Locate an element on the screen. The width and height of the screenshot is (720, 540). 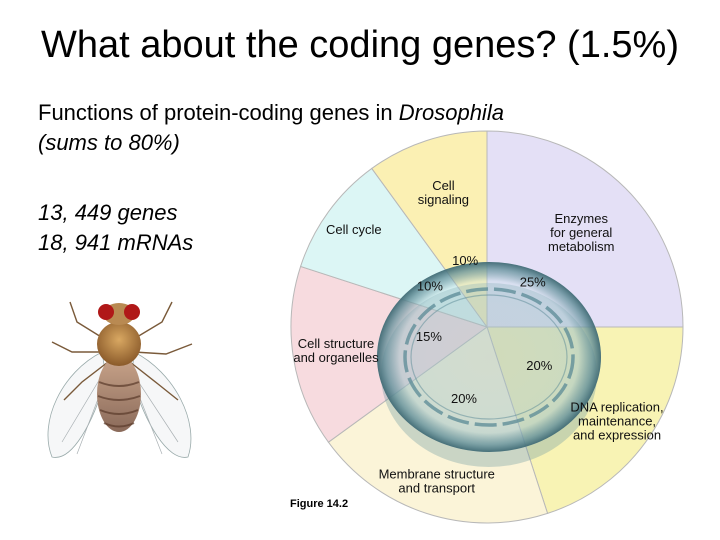
gene-stats: 13, 449 genes 18, 941 mRNAs is located at coordinates (115, 228).